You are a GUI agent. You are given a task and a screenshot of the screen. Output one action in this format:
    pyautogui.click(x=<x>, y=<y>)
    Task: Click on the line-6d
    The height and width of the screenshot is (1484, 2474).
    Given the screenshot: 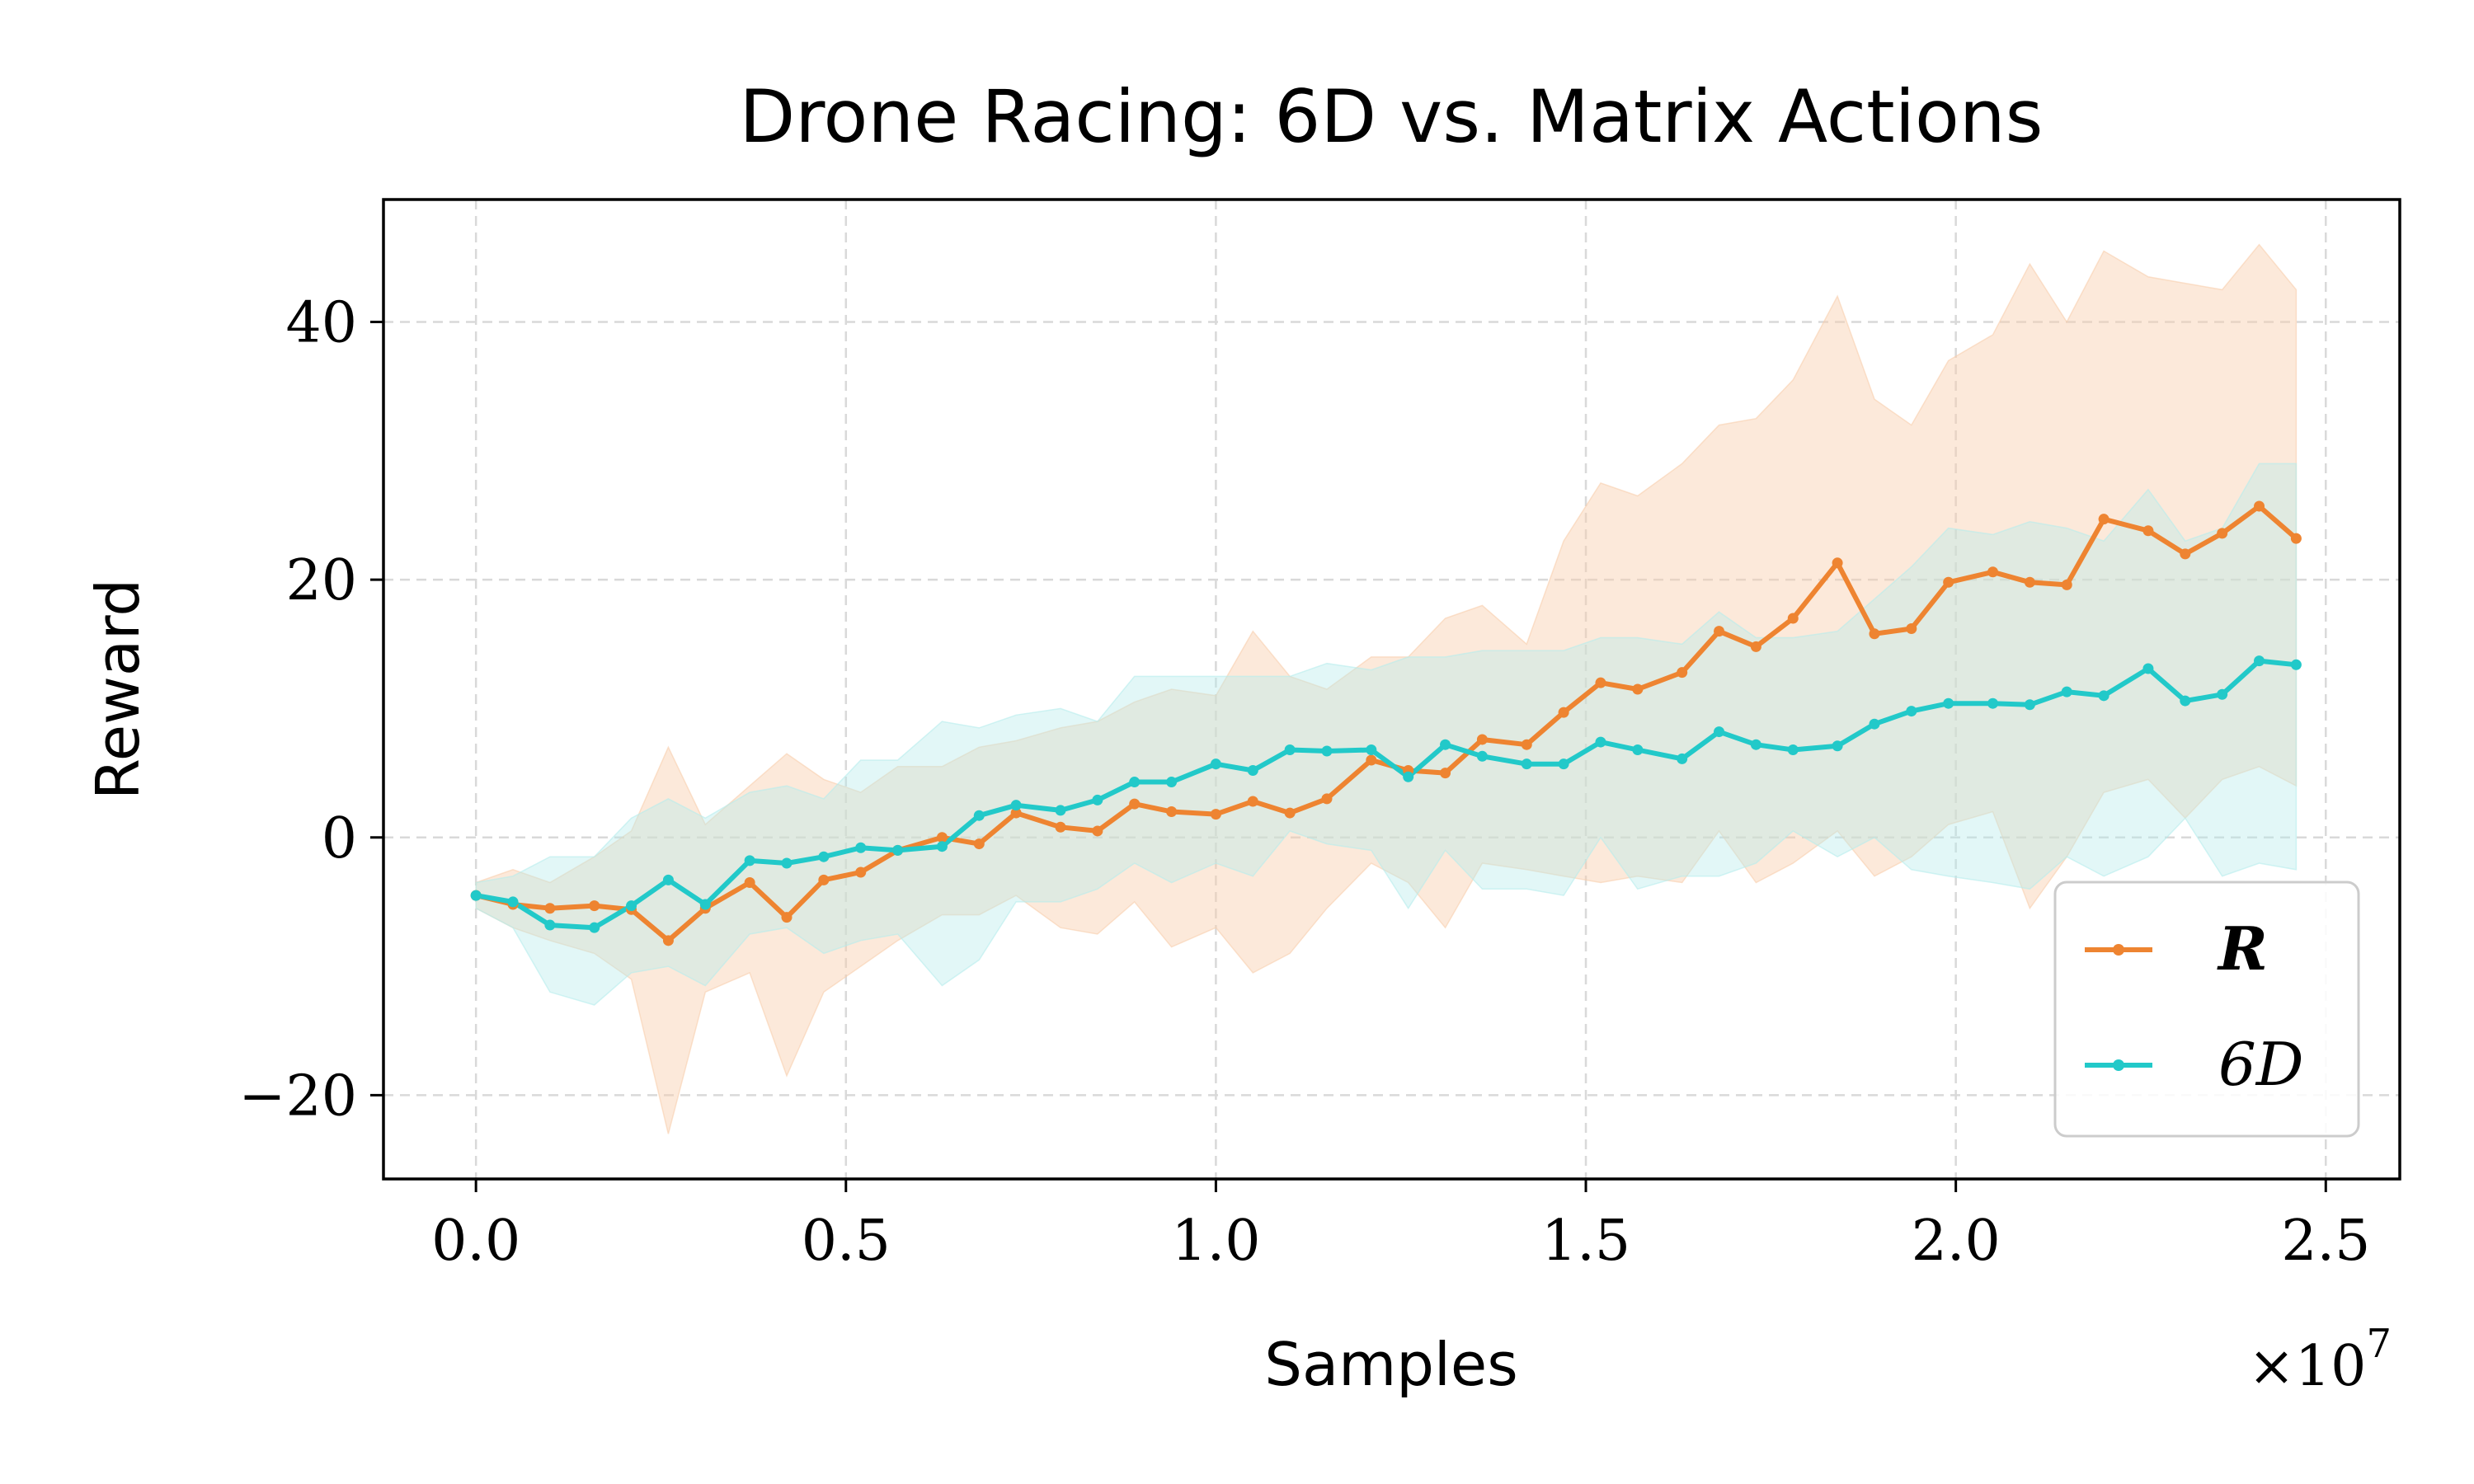 What is the action you would take?
    pyautogui.click(x=1386, y=794)
    